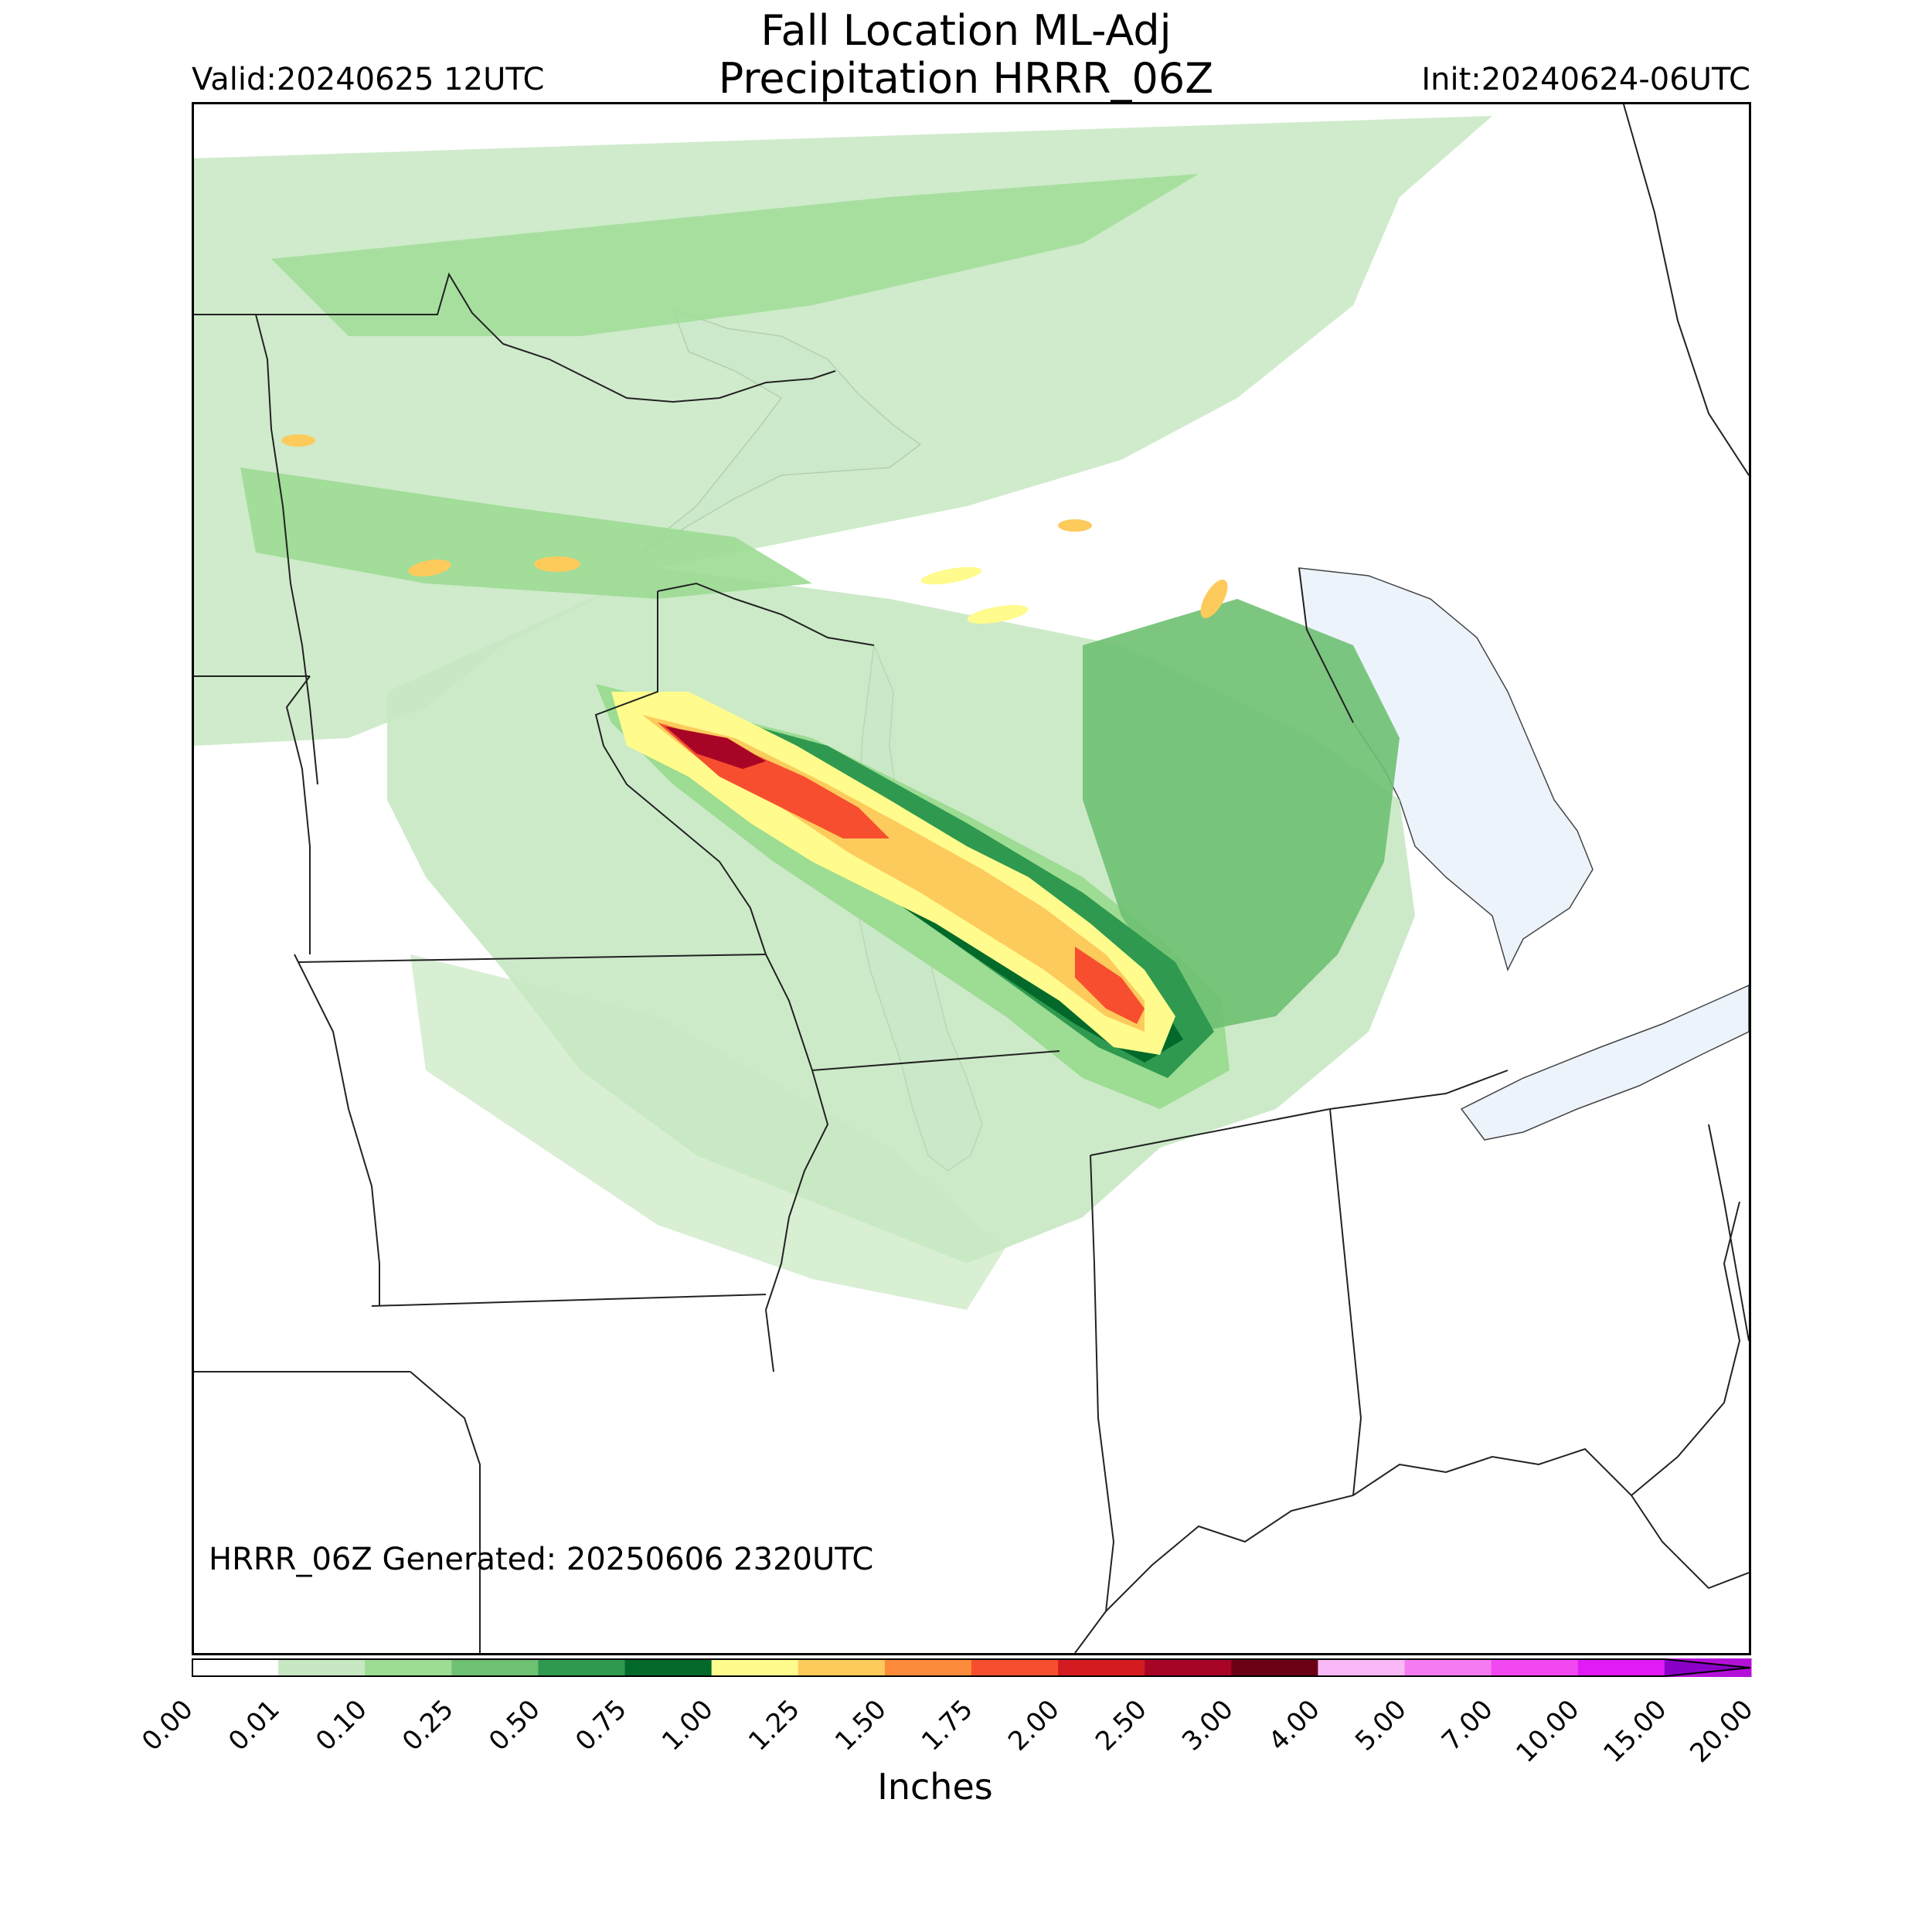  What do you see at coordinates (708, 1132) in the screenshot?
I see `precip-area-light-sw` at bounding box center [708, 1132].